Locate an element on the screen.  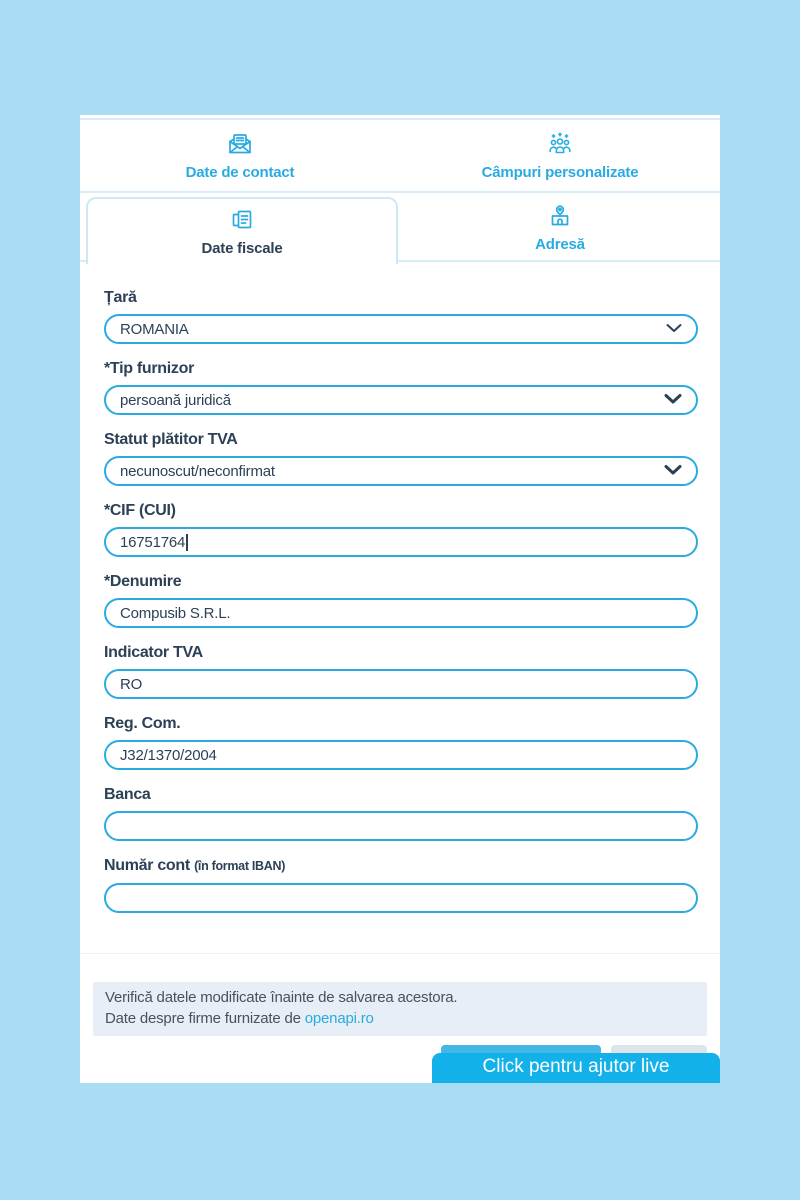
field-banca: Banca is located at coordinates (401, 813).